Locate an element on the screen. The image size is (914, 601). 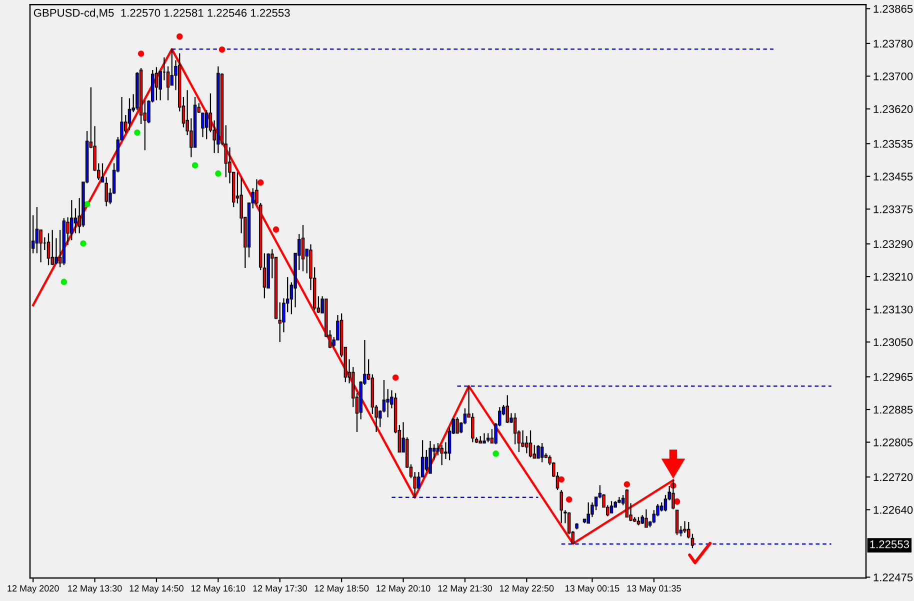
y-tick-label: 1.23290 is located at coordinates (893, 244).